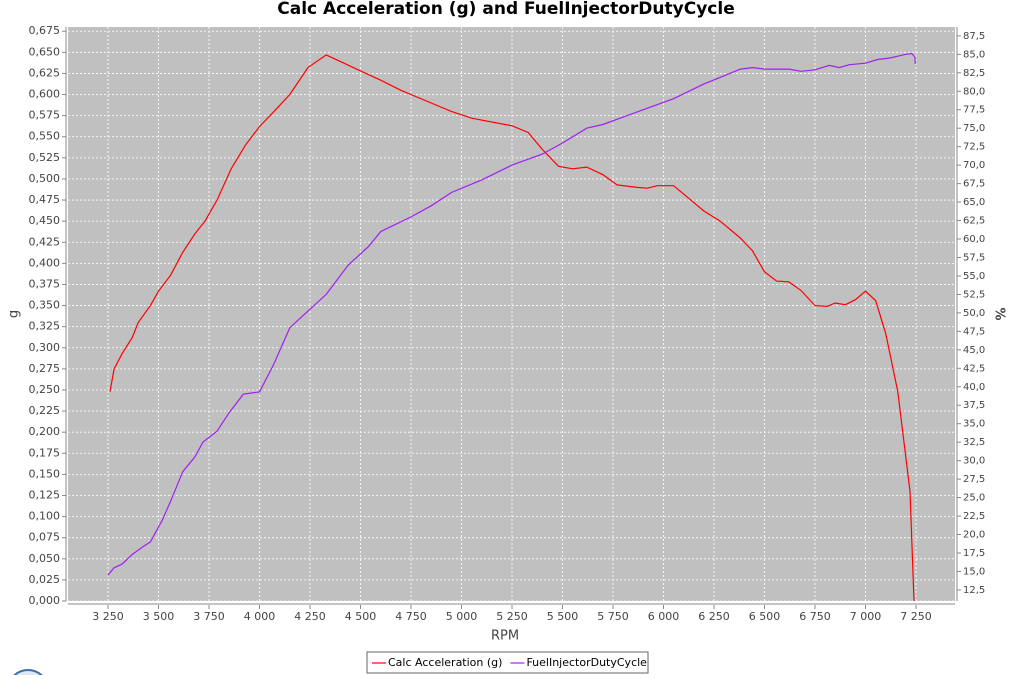 This screenshot has height=679, width=1009. What do you see at coordinates (45, 389) in the screenshot?
I see `y-tick-label: 0,250` at bounding box center [45, 389].